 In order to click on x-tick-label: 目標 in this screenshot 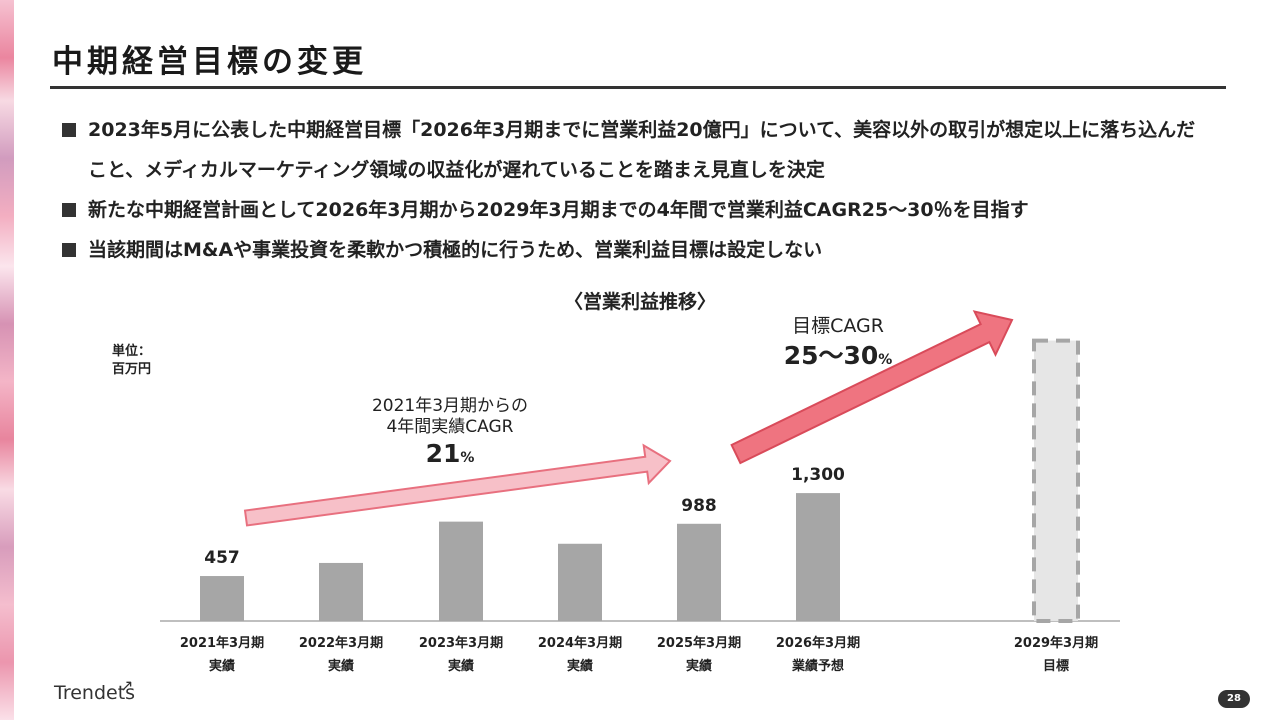, I will do `click(1056, 666)`.